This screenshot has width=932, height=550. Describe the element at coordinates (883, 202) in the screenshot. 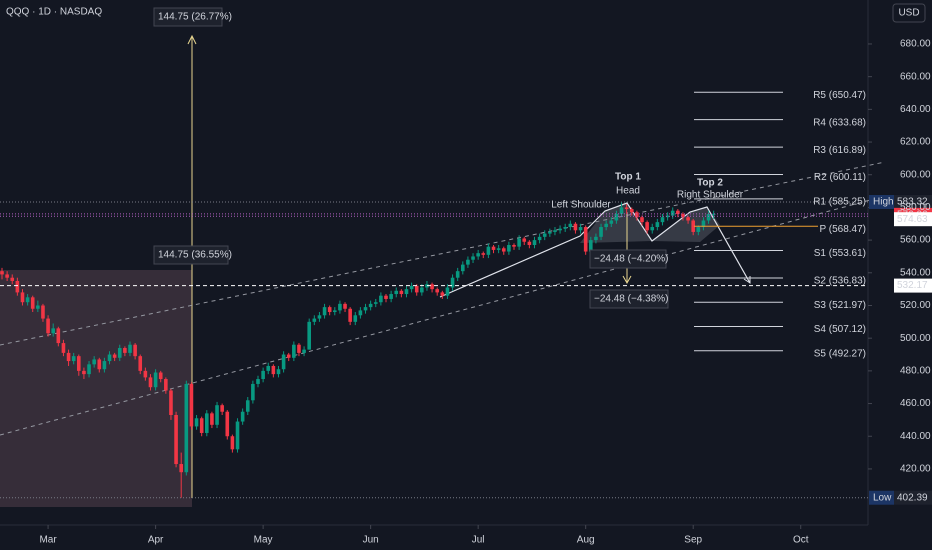

I see `tag-name: High` at that location.